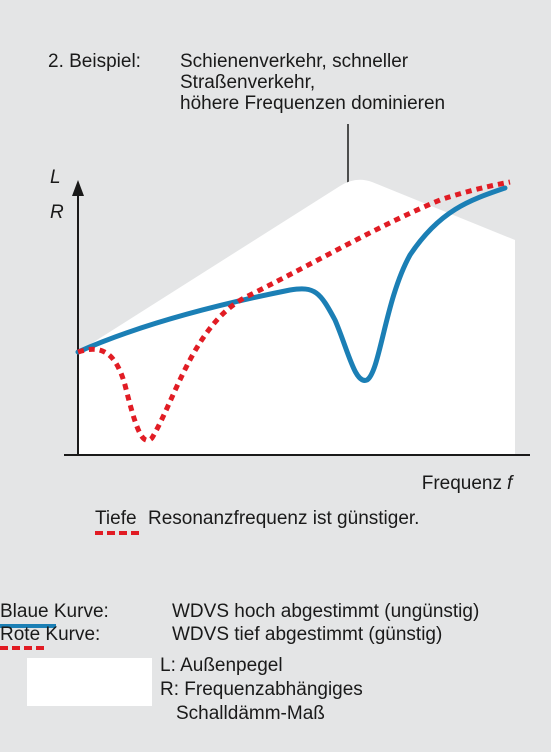 The image size is (551, 752). I want to click on x-label: Frequenz, so click(462, 483).